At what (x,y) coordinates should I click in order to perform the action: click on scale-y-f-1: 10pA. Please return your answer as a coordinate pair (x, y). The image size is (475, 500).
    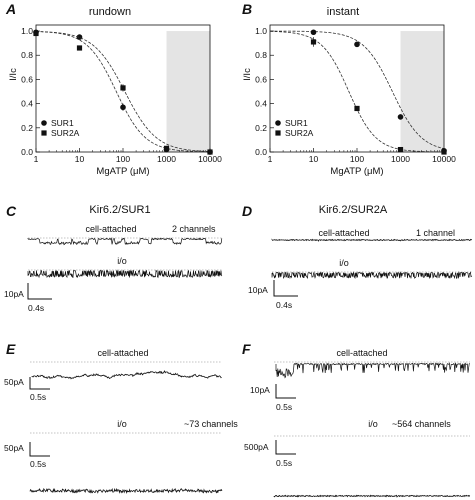
    Looking at the image, I should click on (260, 390).